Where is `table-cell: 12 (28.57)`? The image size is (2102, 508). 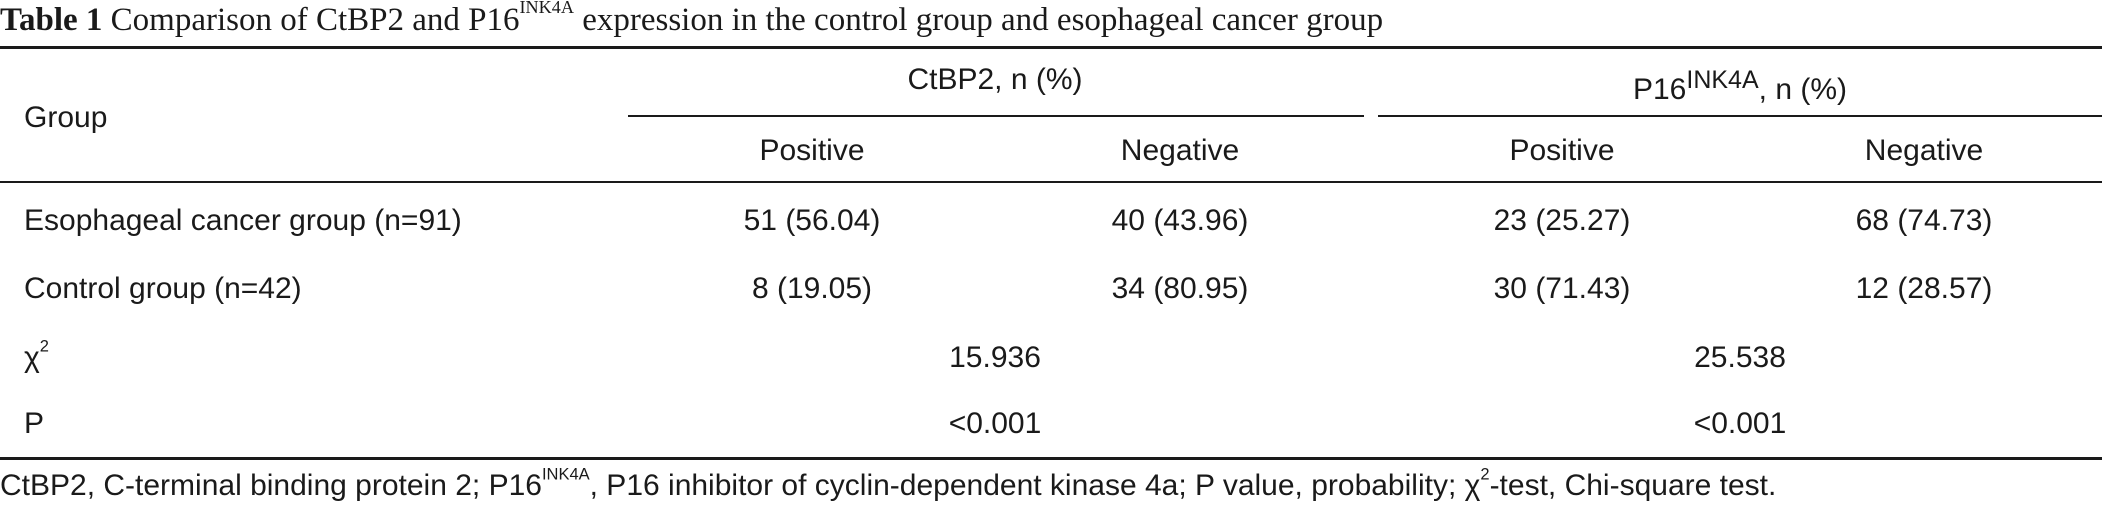
table-cell: 12 (28.57) is located at coordinates (1924, 288).